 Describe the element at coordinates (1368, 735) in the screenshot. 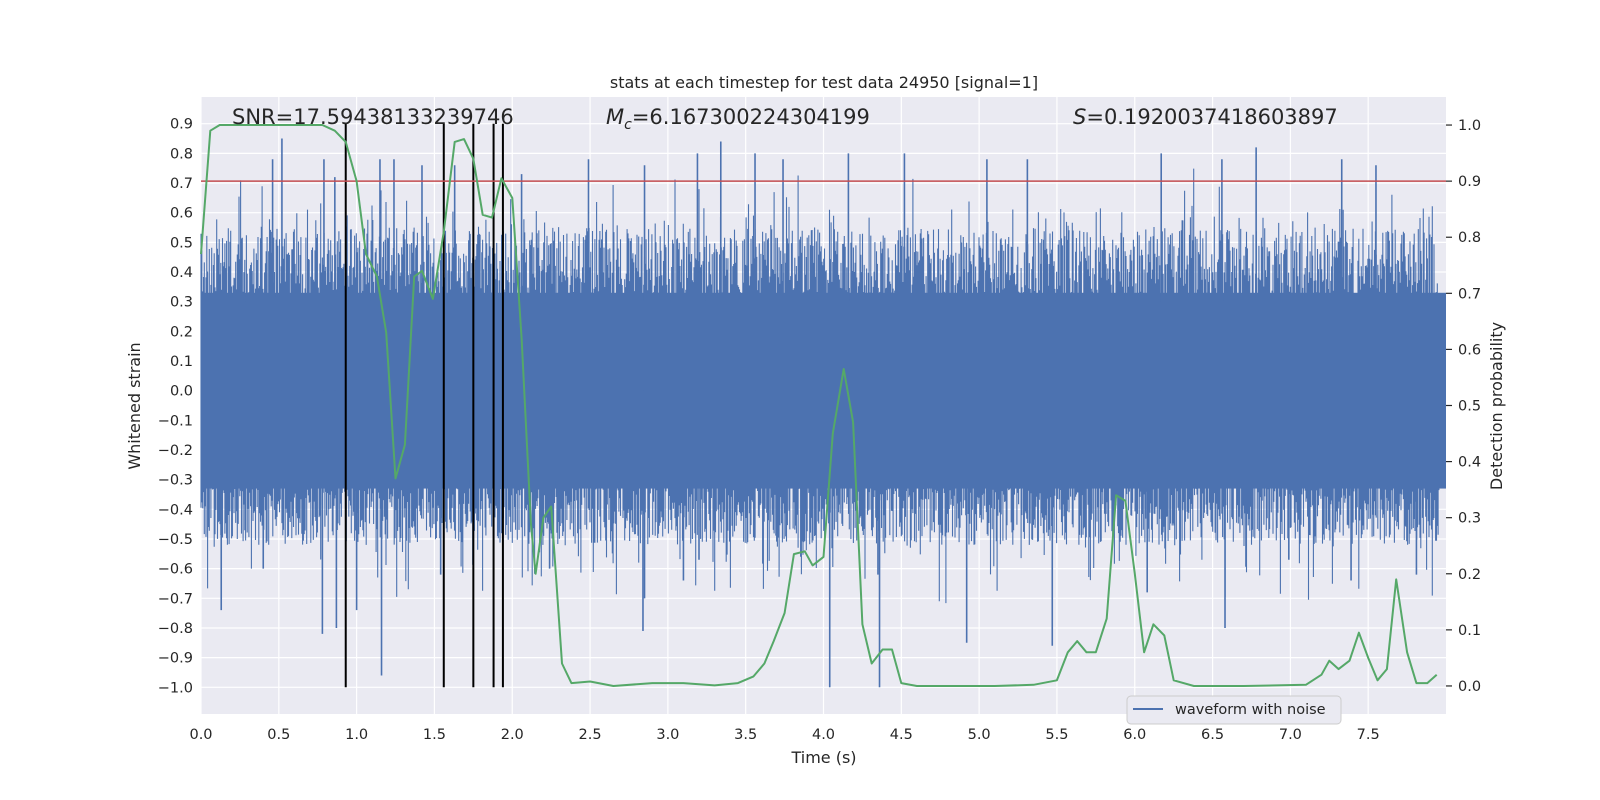

I see `x-tick-label: 7.5` at that location.